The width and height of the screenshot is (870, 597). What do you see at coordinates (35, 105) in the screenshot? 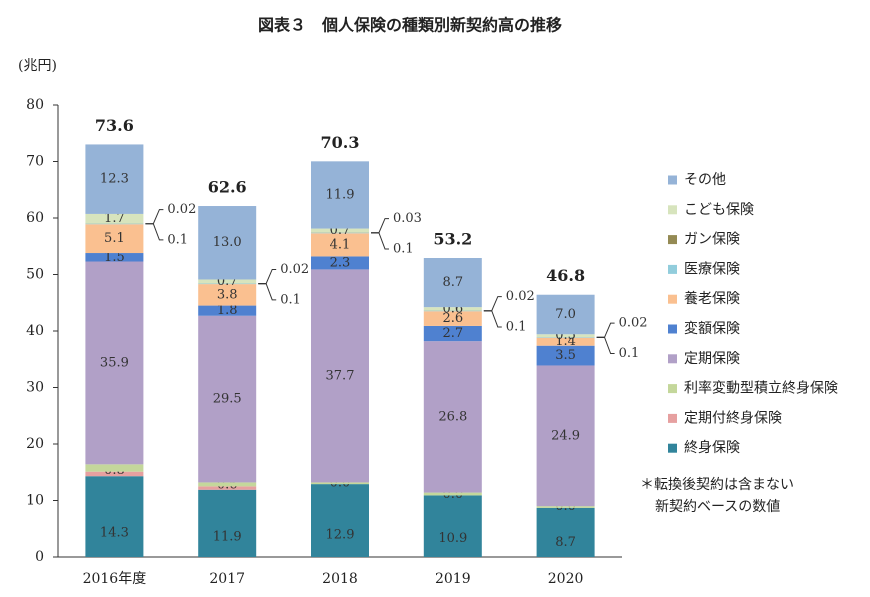
I see `y-tick-label: 80` at bounding box center [35, 105].